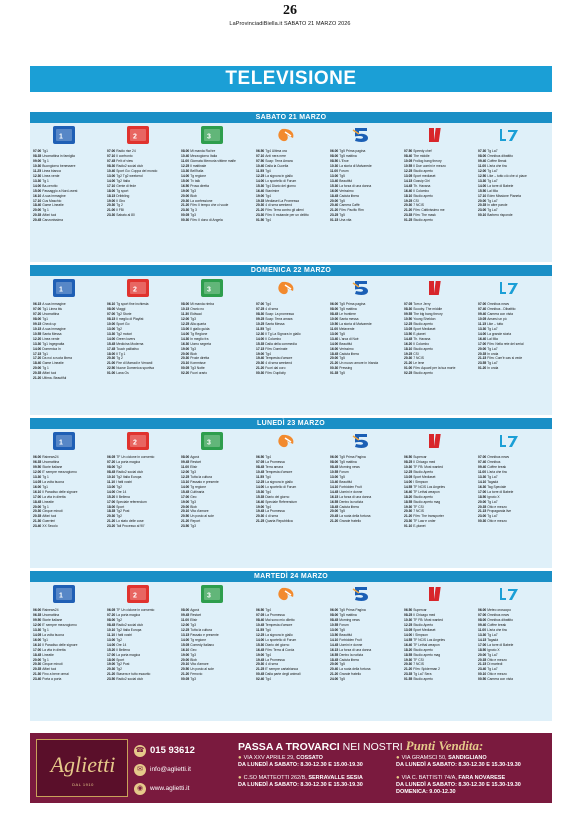 The width and height of the screenshot is (580, 823). Describe the element at coordinates (435, 329) in the screenshot. I see `program-row: 13.05Sport Mediaset` at that location.